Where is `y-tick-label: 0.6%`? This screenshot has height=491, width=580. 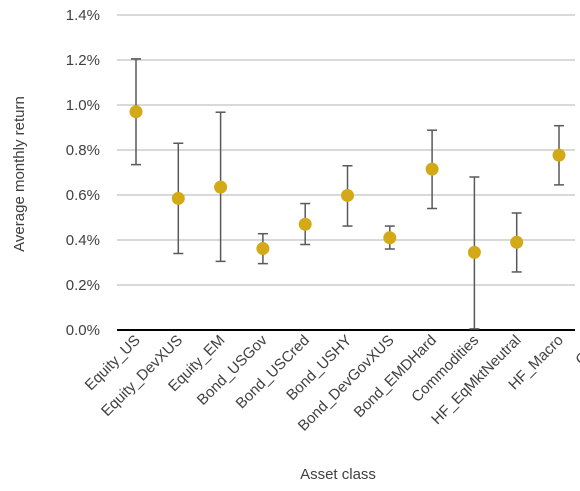
y-tick-label: 0.6% is located at coordinates (83, 195).